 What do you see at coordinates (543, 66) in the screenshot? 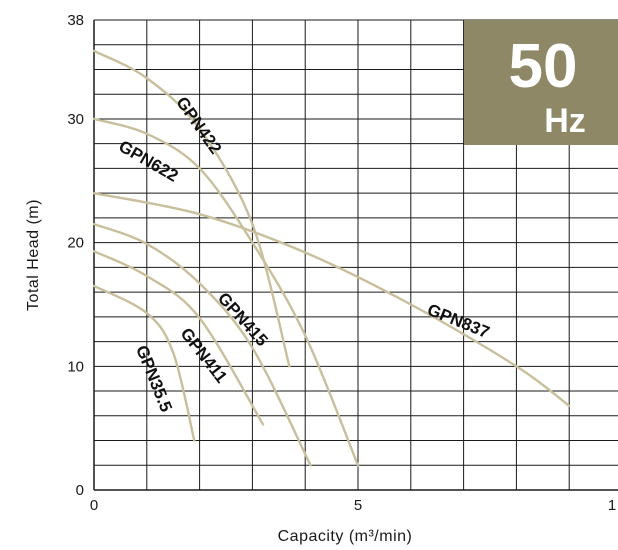
I see `frequency-value: 50` at bounding box center [543, 66].